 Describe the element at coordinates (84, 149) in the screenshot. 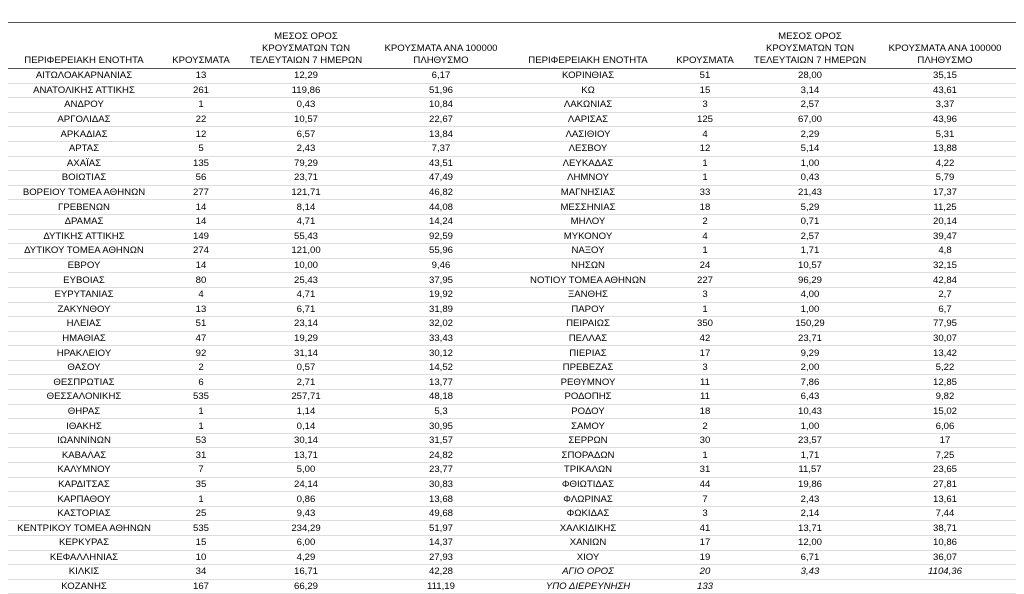

I see `cell: ΑΡΤΑΣ` at that location.